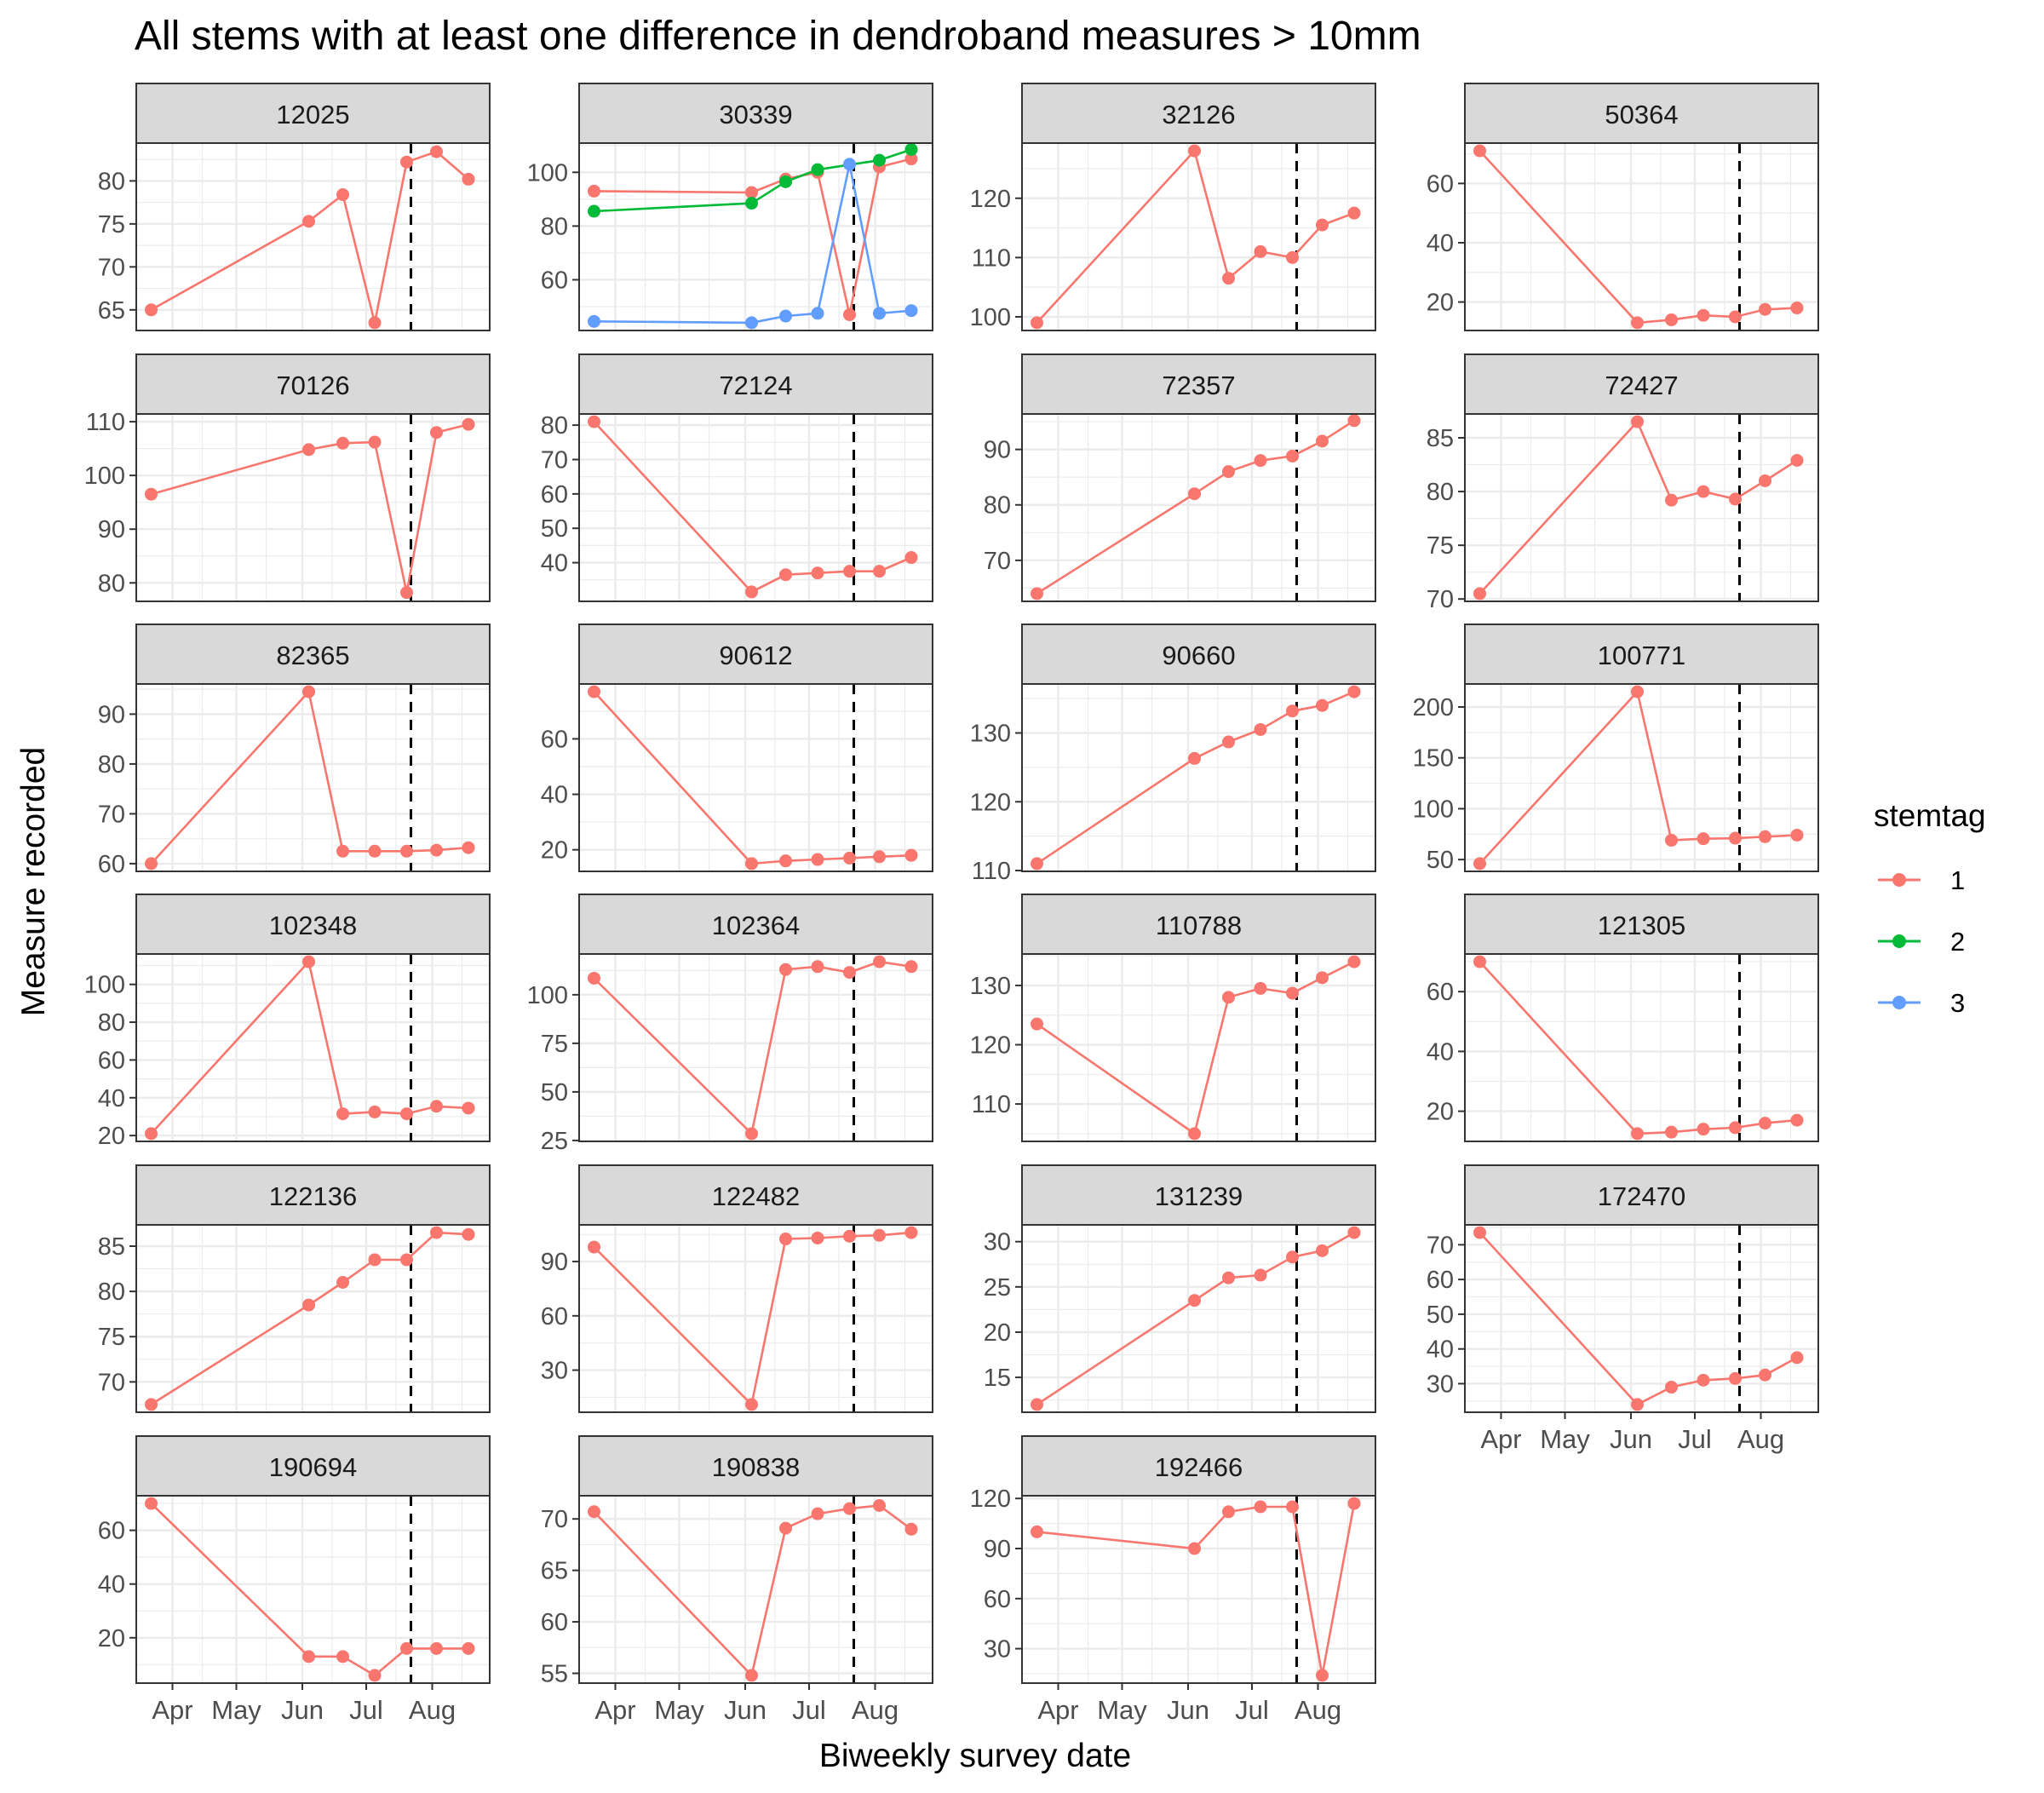 The width and height of the screenshot is (2044, 1793). I want to click on legend-entry-2: 2, so click(1921, 942).